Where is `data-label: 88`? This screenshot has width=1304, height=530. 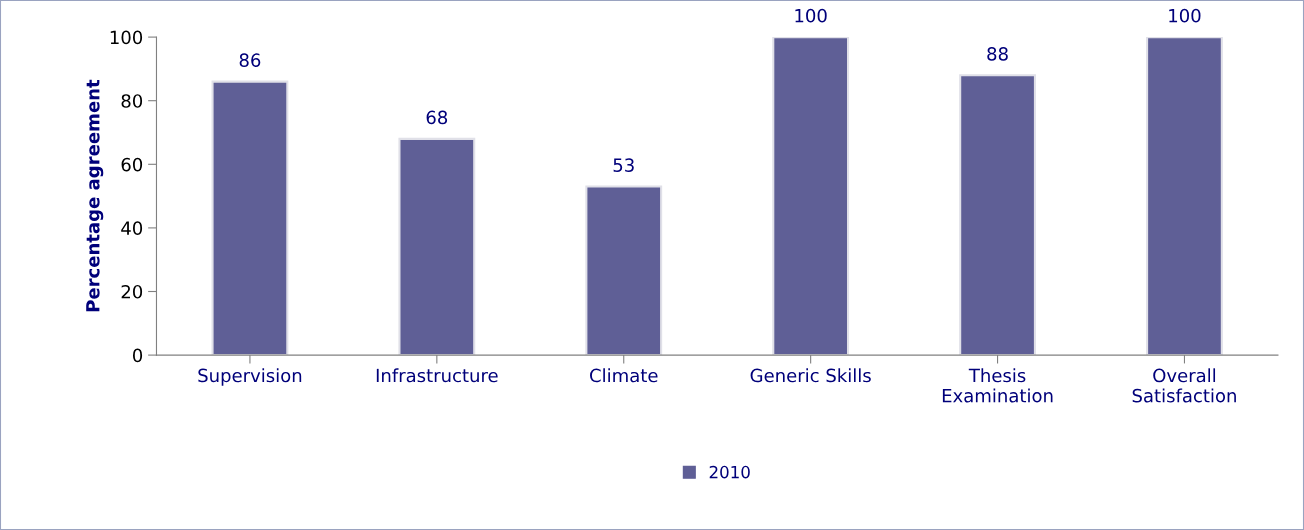 data-label: 88 is located at coordinates (997, 53).